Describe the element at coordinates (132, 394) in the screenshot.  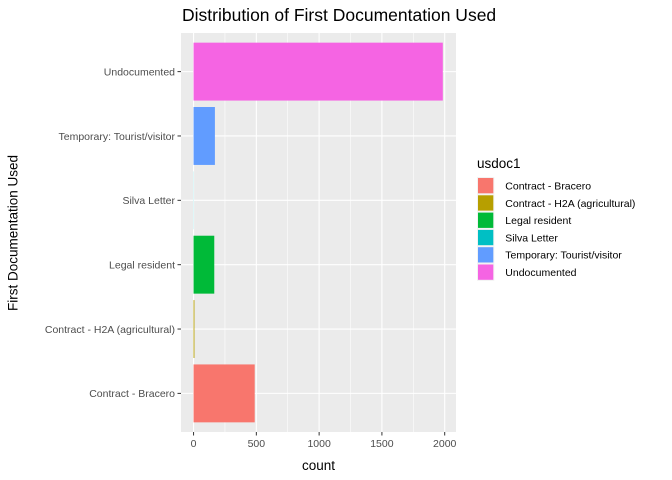
I see `y-tick-label: Contract - Bracero` at that location.